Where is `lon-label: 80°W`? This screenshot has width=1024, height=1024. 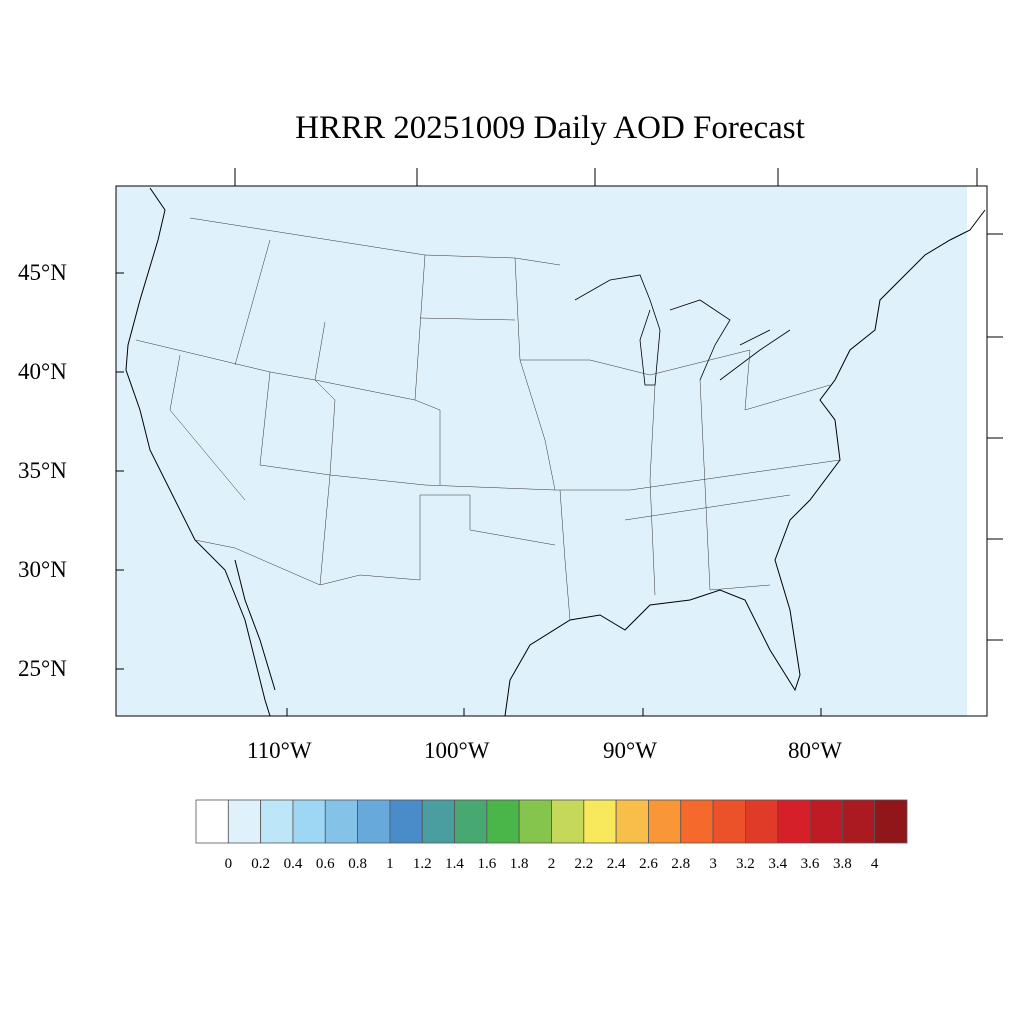 lon-label: 80°W is located at coordinates (815, 750).